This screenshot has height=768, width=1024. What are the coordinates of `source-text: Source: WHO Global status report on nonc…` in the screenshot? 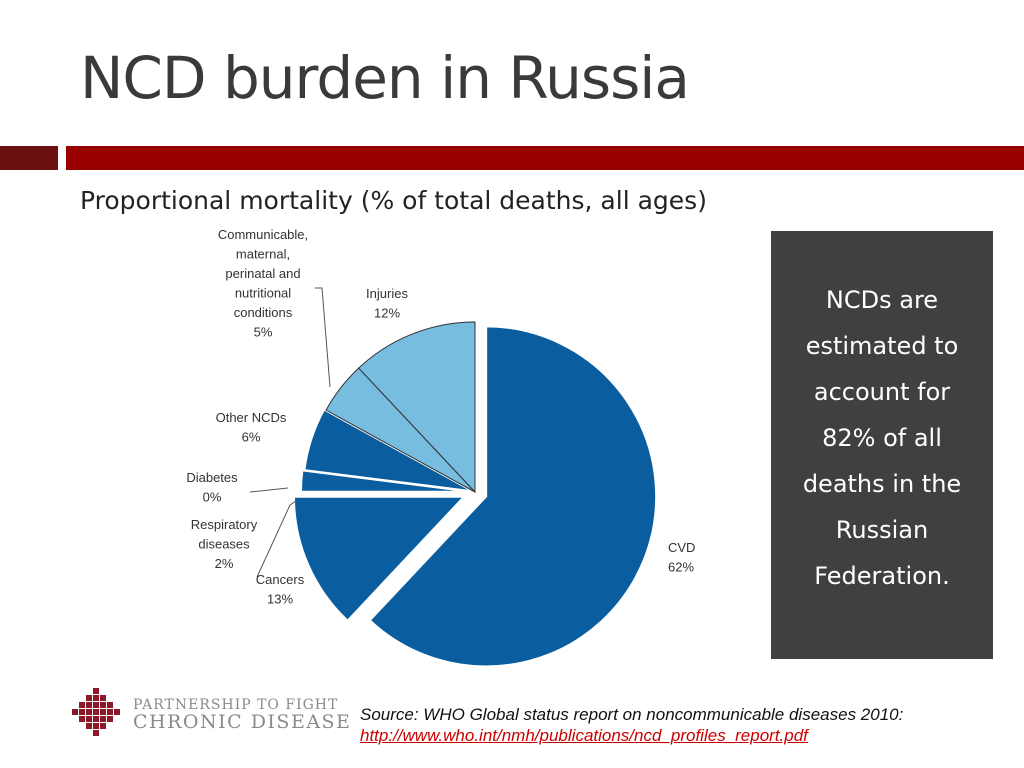 It's located at (632, 714).